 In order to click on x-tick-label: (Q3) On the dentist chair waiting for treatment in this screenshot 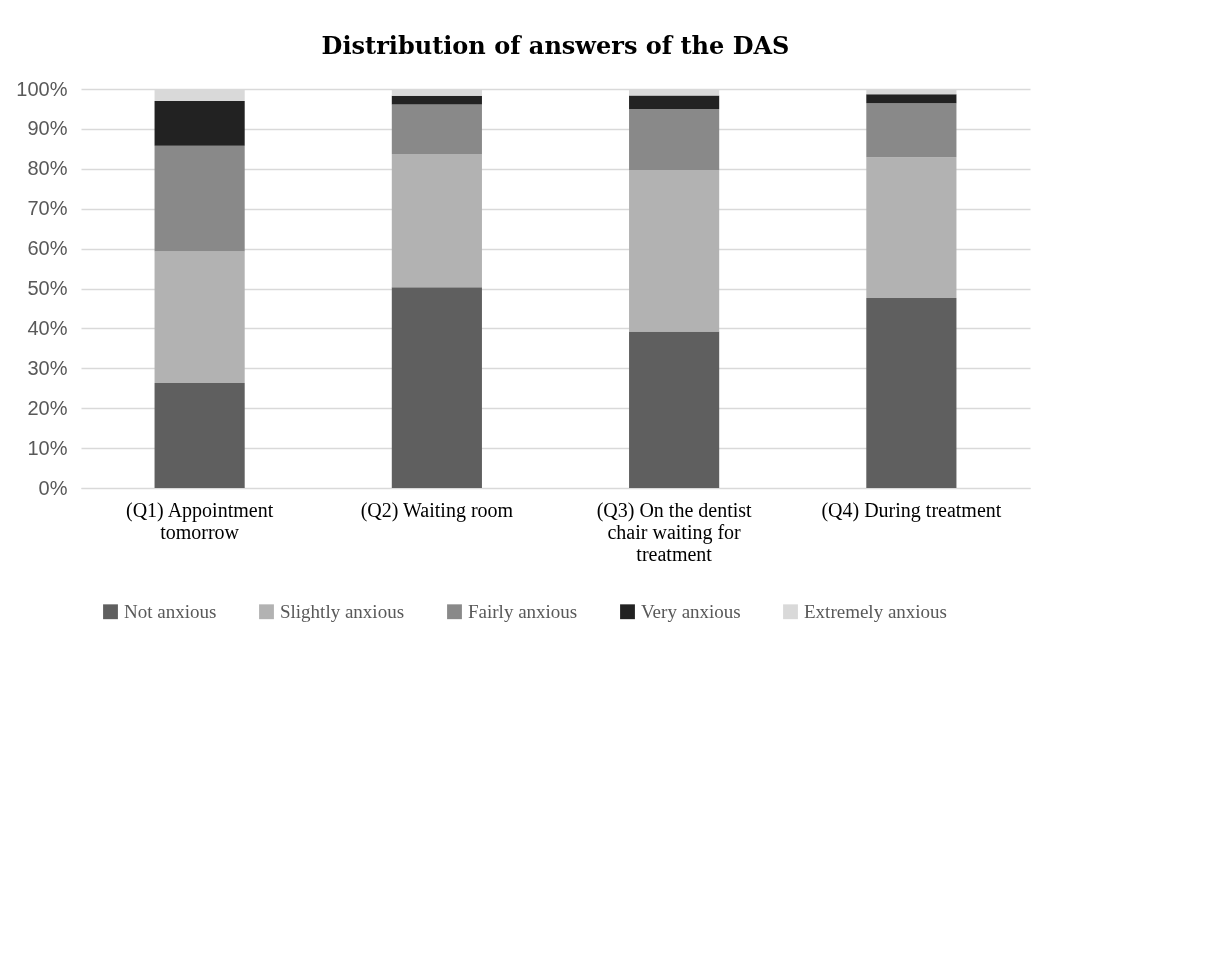, I will do `click(674, 531)`.